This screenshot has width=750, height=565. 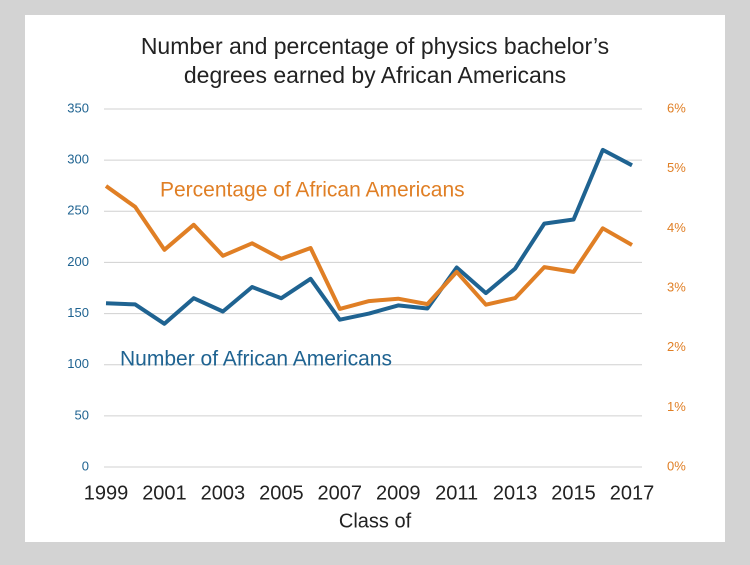 I want to click on y-tick-label: 50, so click(x=82, y=414).